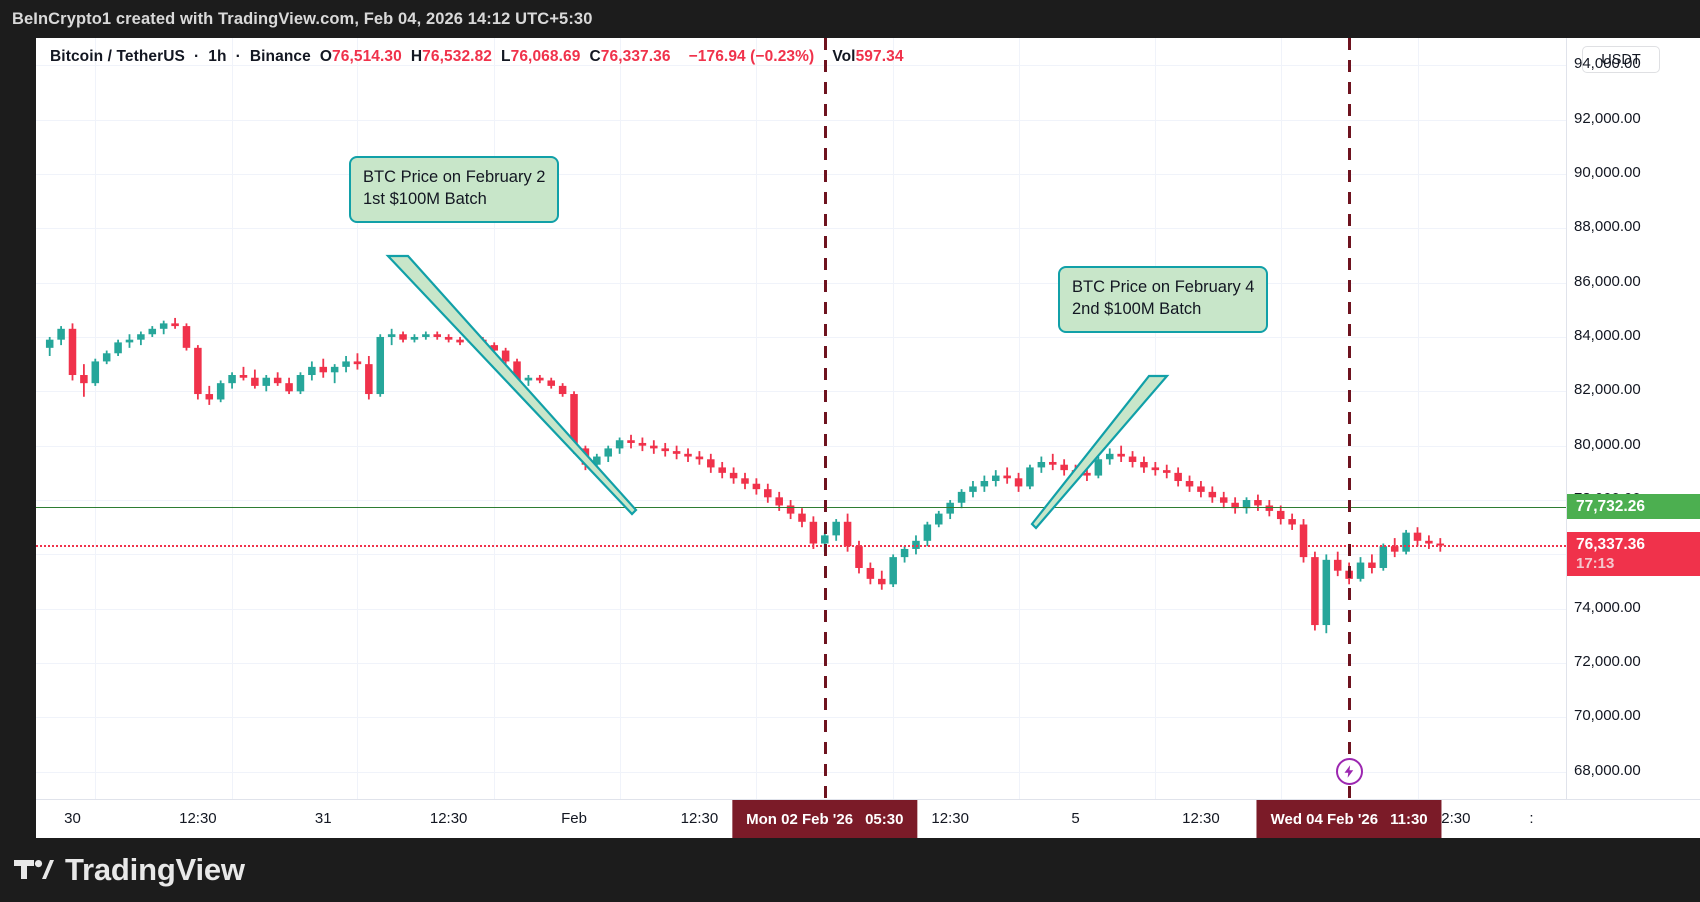 This screenshot has width=1700, height=902. Describe the element at coordinates (1607, 444) in the screenshot. I see `price-tick: 80,000.00` at that location.